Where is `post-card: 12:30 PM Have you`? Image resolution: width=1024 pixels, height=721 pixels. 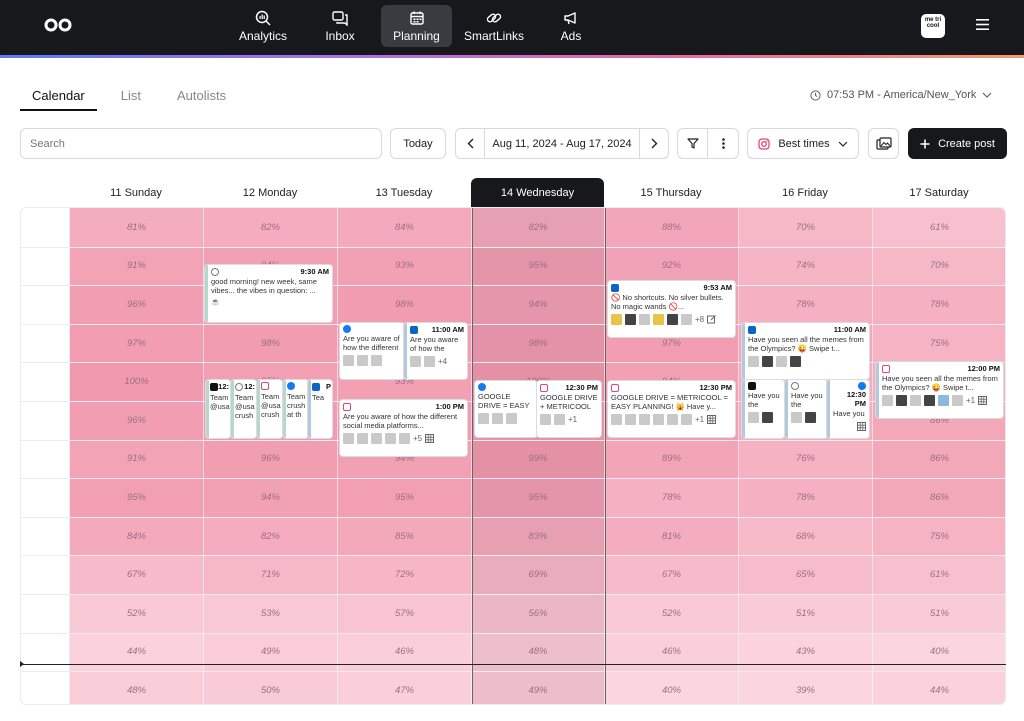 post-card: 12:30 PM Have you is located at coordinates (848, 409).